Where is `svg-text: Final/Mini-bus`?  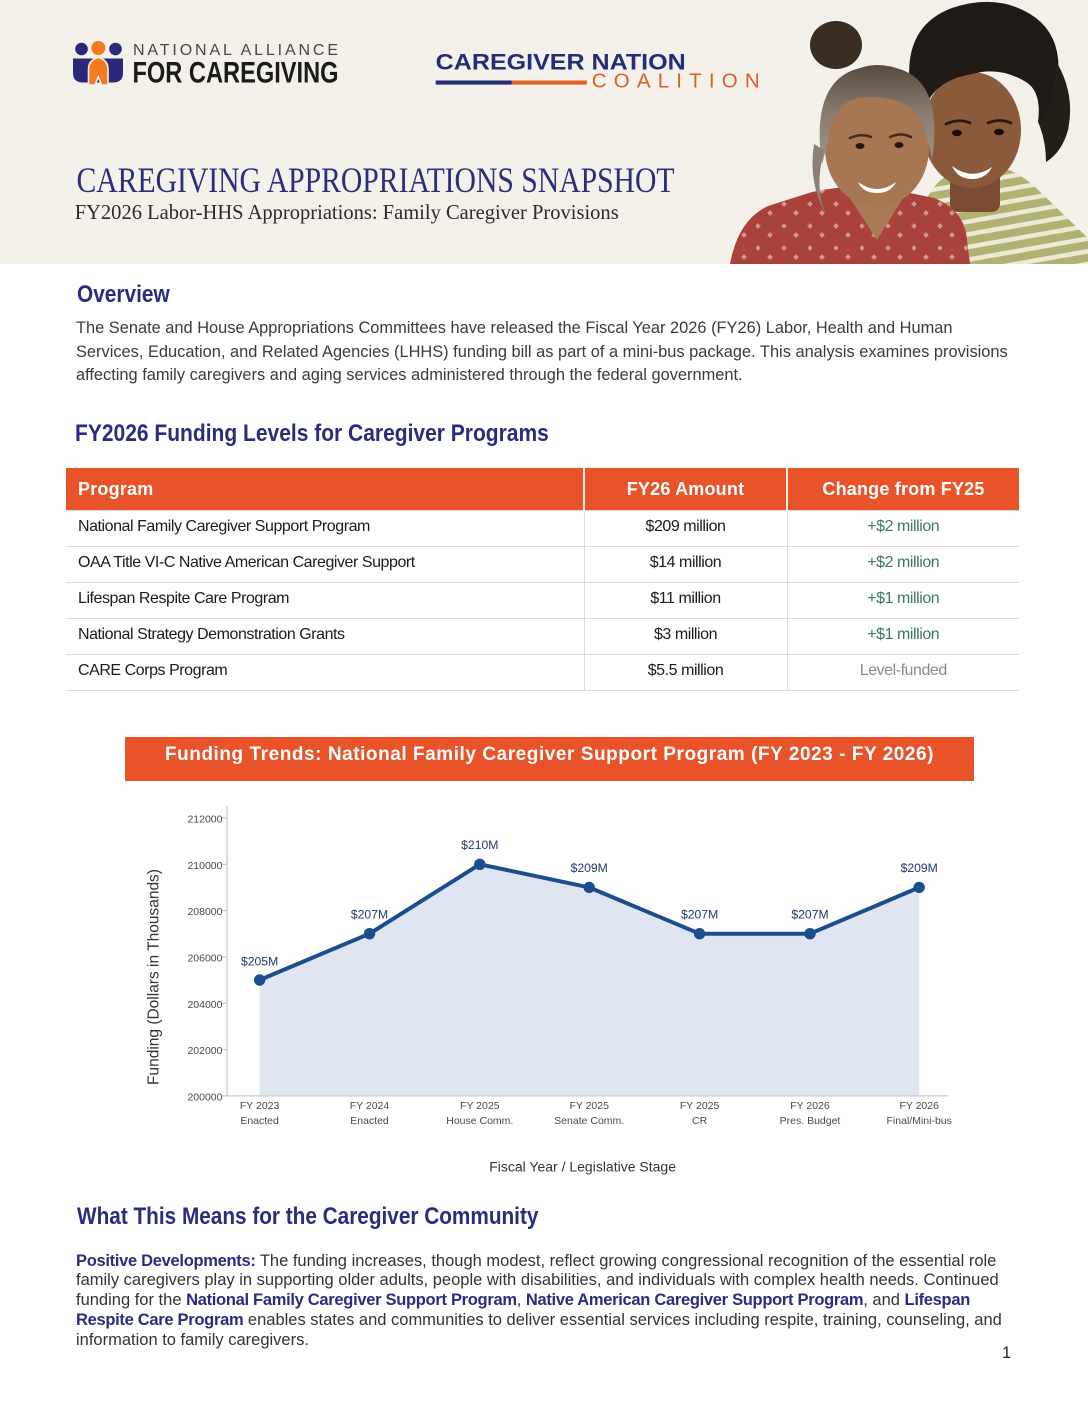 svg-text: Final/Mini-bus is located at coordinates (919, 1121).